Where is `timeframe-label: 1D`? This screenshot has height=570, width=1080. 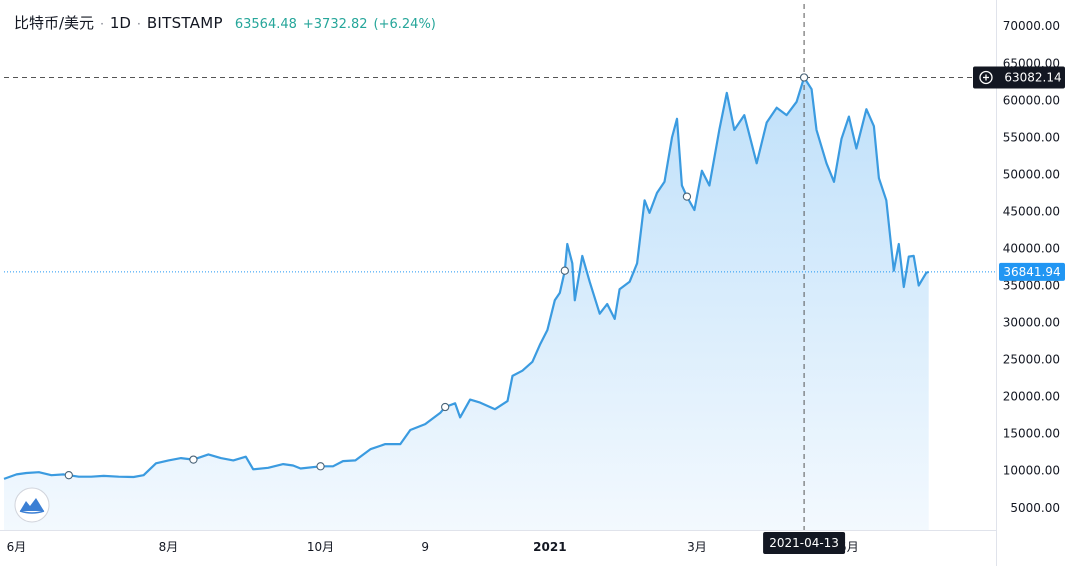 timeframe-label: 1D is located at coordinates (120, 23).